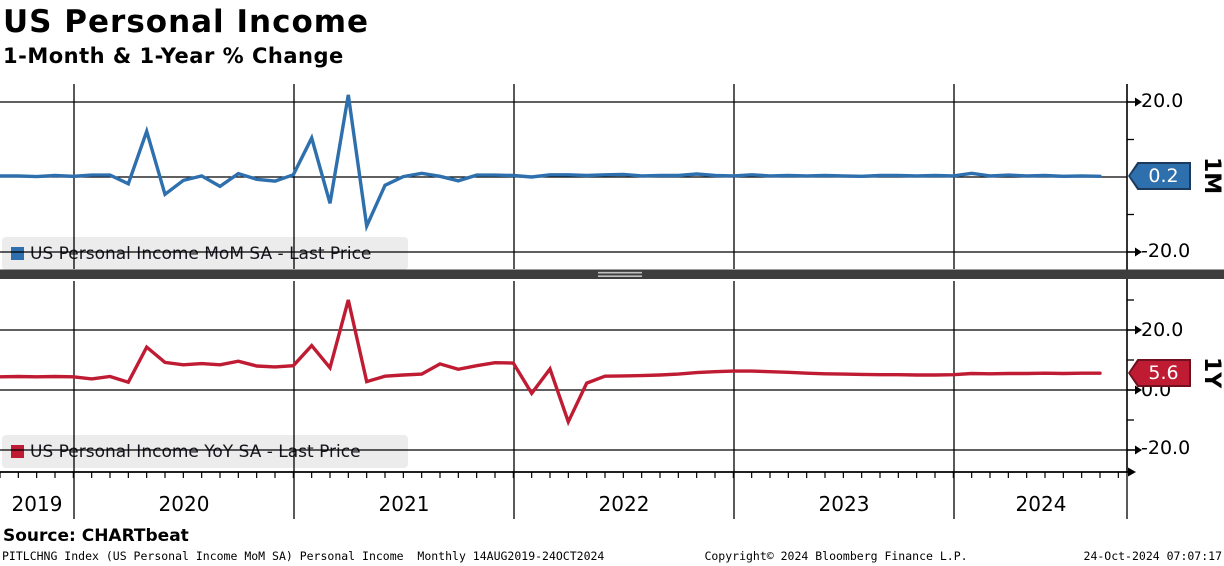 The image size is (1224, 566). Describe the element at coordinates (201, 253) in the screenshot. I see `legend-label-mom: US Personal Income MoM SA - Last Price` at that location.